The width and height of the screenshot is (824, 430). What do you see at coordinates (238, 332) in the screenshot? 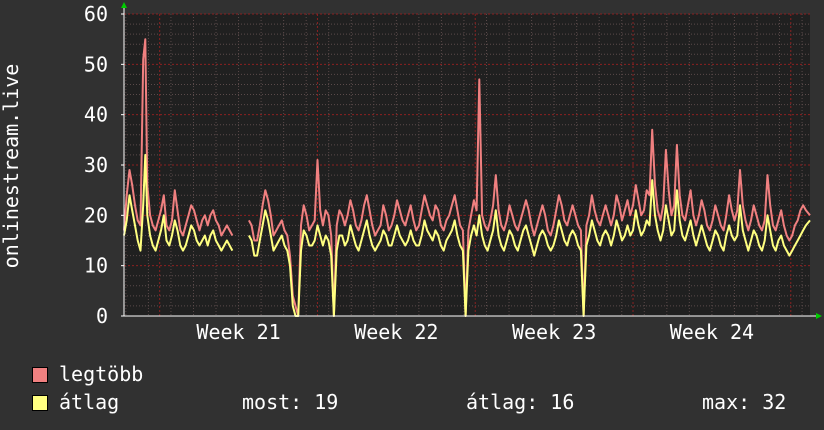
I see `x-tick-label: Week 21` at bounding box center [238, 332].